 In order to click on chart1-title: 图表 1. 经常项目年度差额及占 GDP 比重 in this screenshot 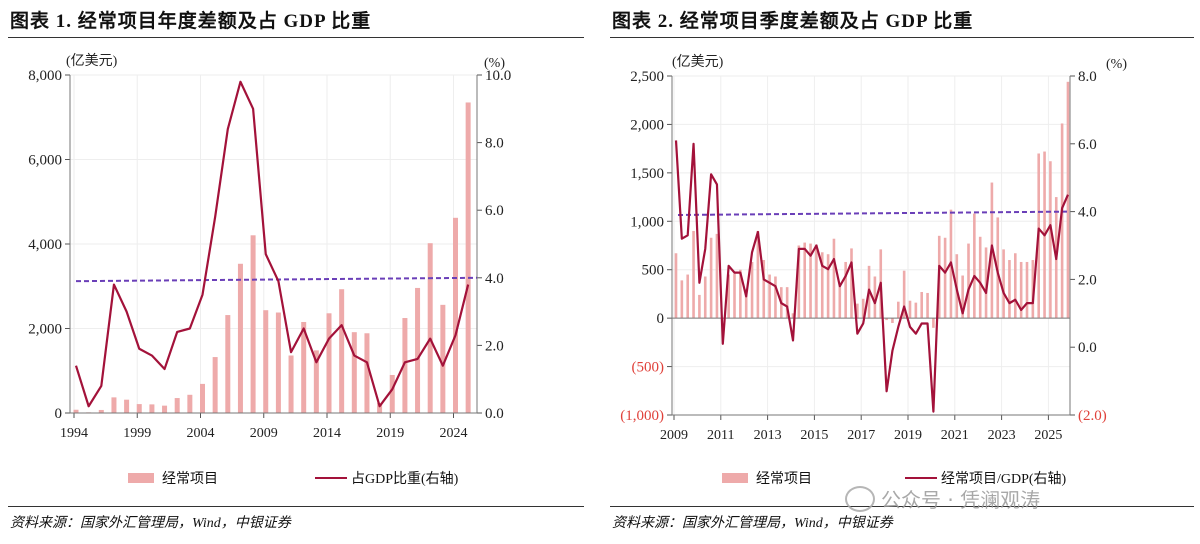, I will do `click(191, 21)`.